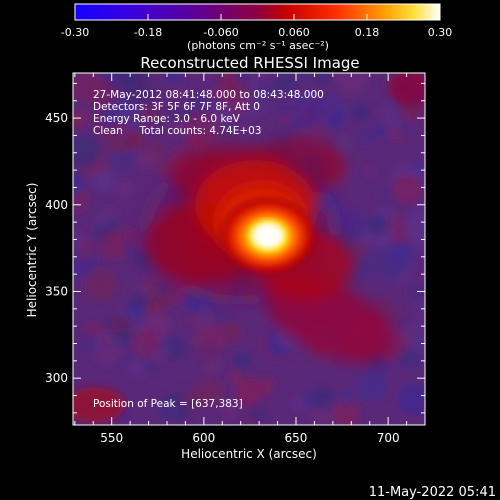  Describe the element at coordinates (367, 32) in the screenshot. I see `colorbar-tick-label: 0.18` at that location.